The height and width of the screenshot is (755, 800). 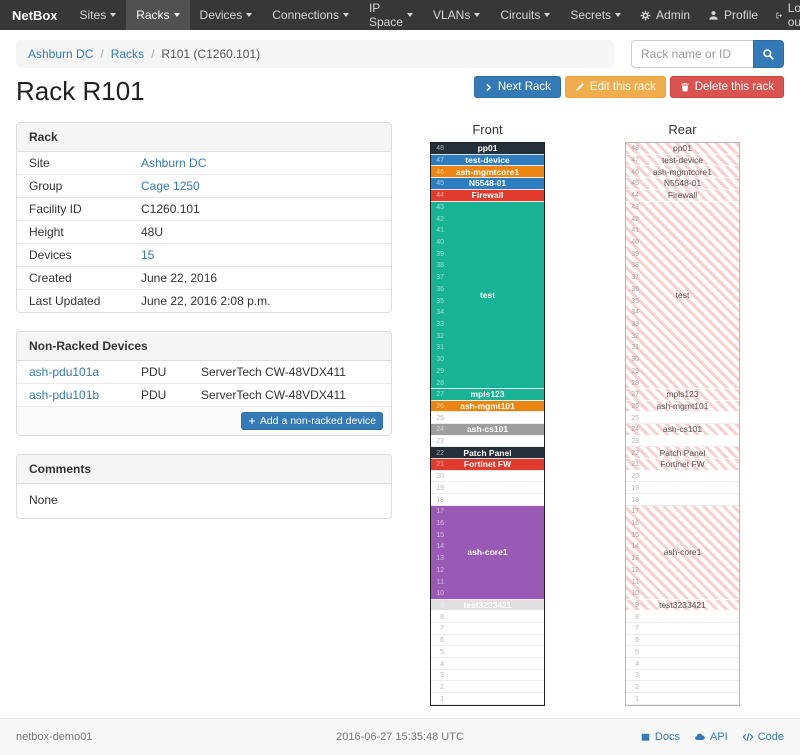 I want to click on admin-link: Admin, so click(x=665, y=15).